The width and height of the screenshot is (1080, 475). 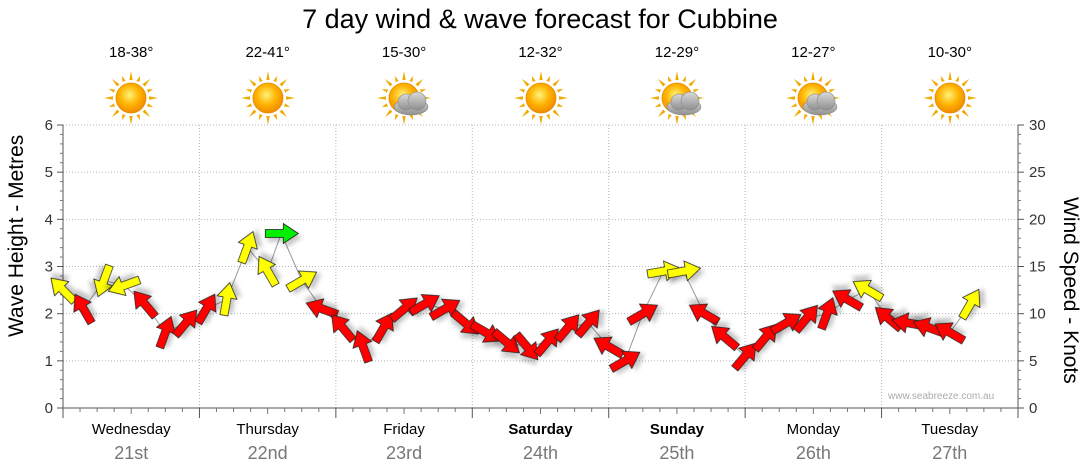 I want to click on y-tick-label-left: 3, so click(x=49, y=267).